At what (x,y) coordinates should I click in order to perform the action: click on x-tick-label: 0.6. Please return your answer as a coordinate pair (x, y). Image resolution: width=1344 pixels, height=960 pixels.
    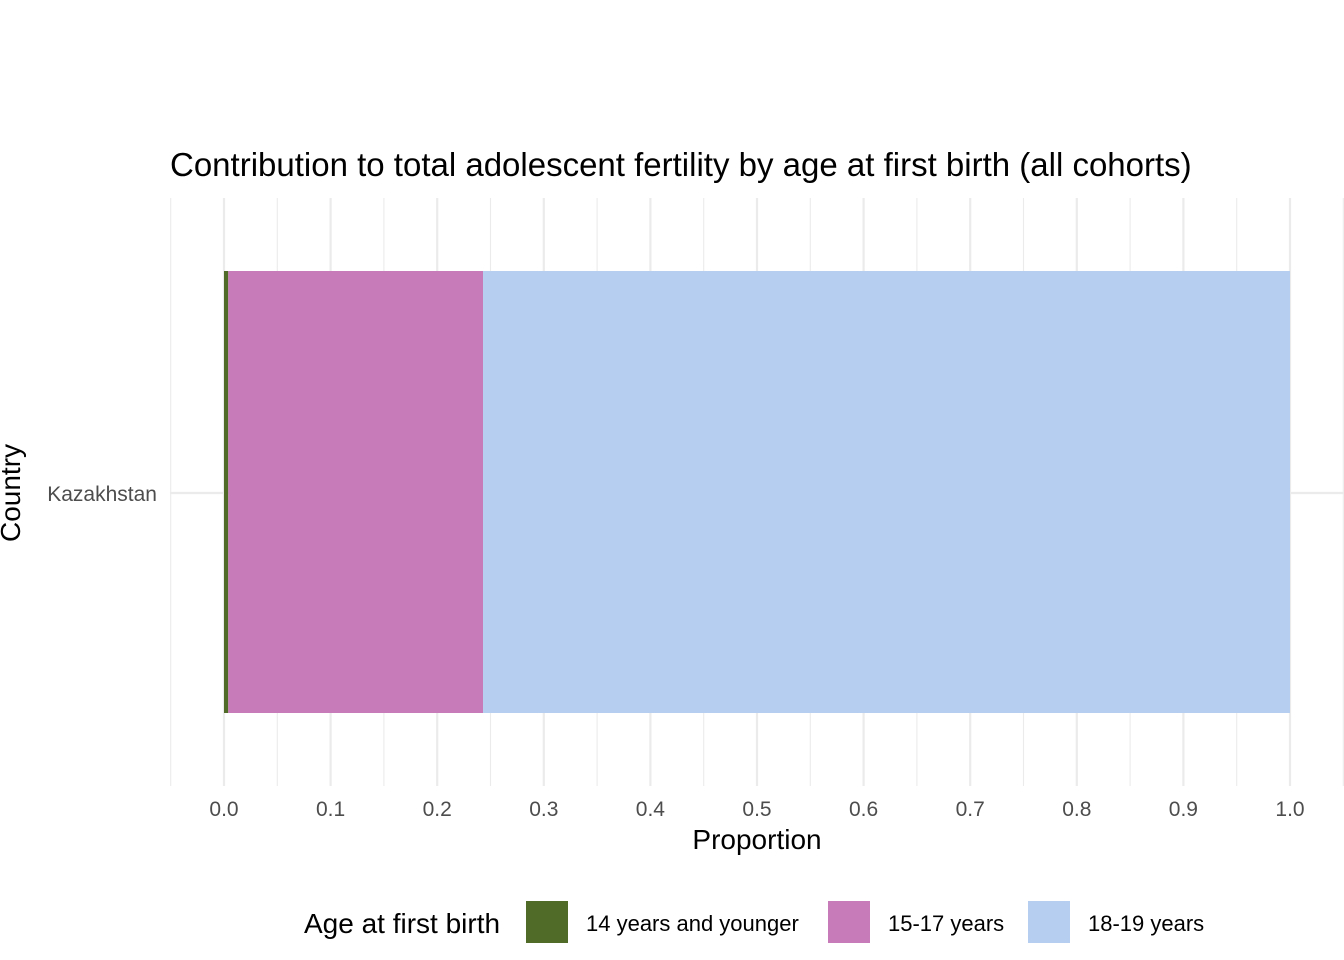
    Looking at the image, I should click on (863, 809).